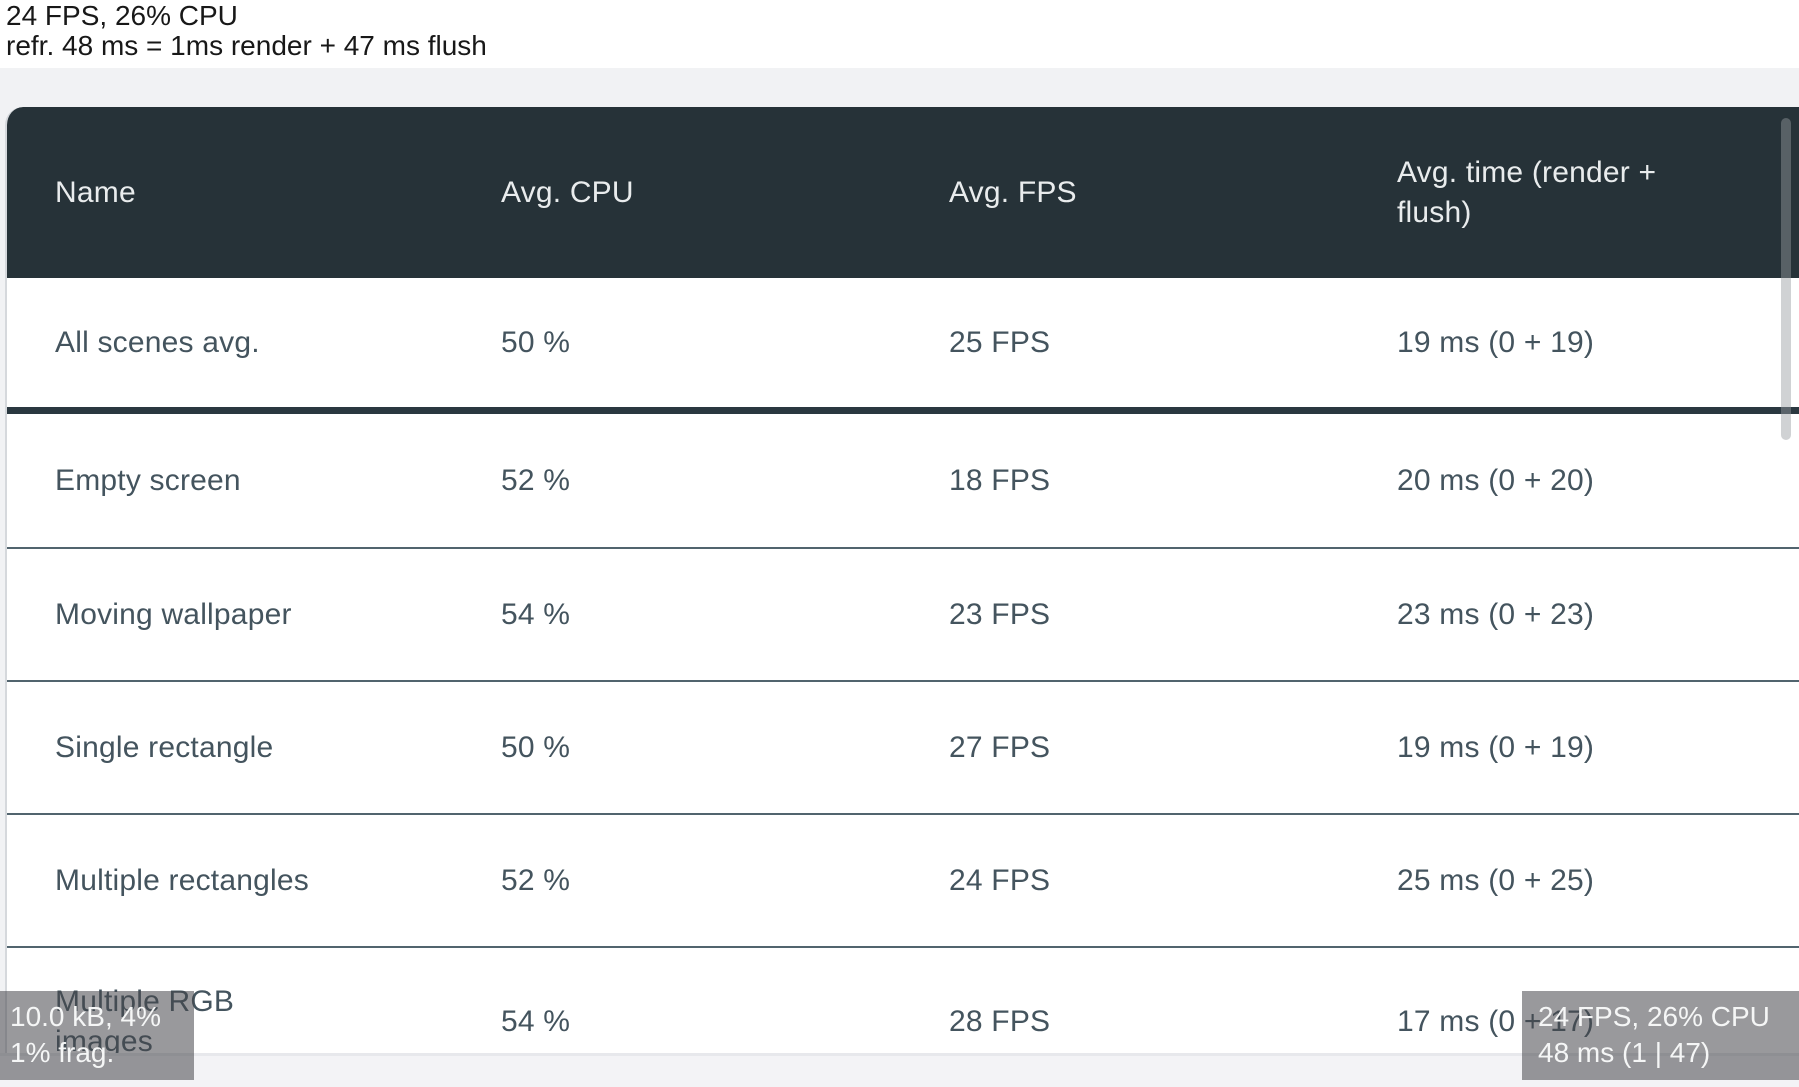 This screenshot has width=1799, height=1087. What do you see at coordinates (85, 1016) in the screenshot?
I see `memory-usage-line: 10.0 kB, 4%` at bounding box center [85, 1016].